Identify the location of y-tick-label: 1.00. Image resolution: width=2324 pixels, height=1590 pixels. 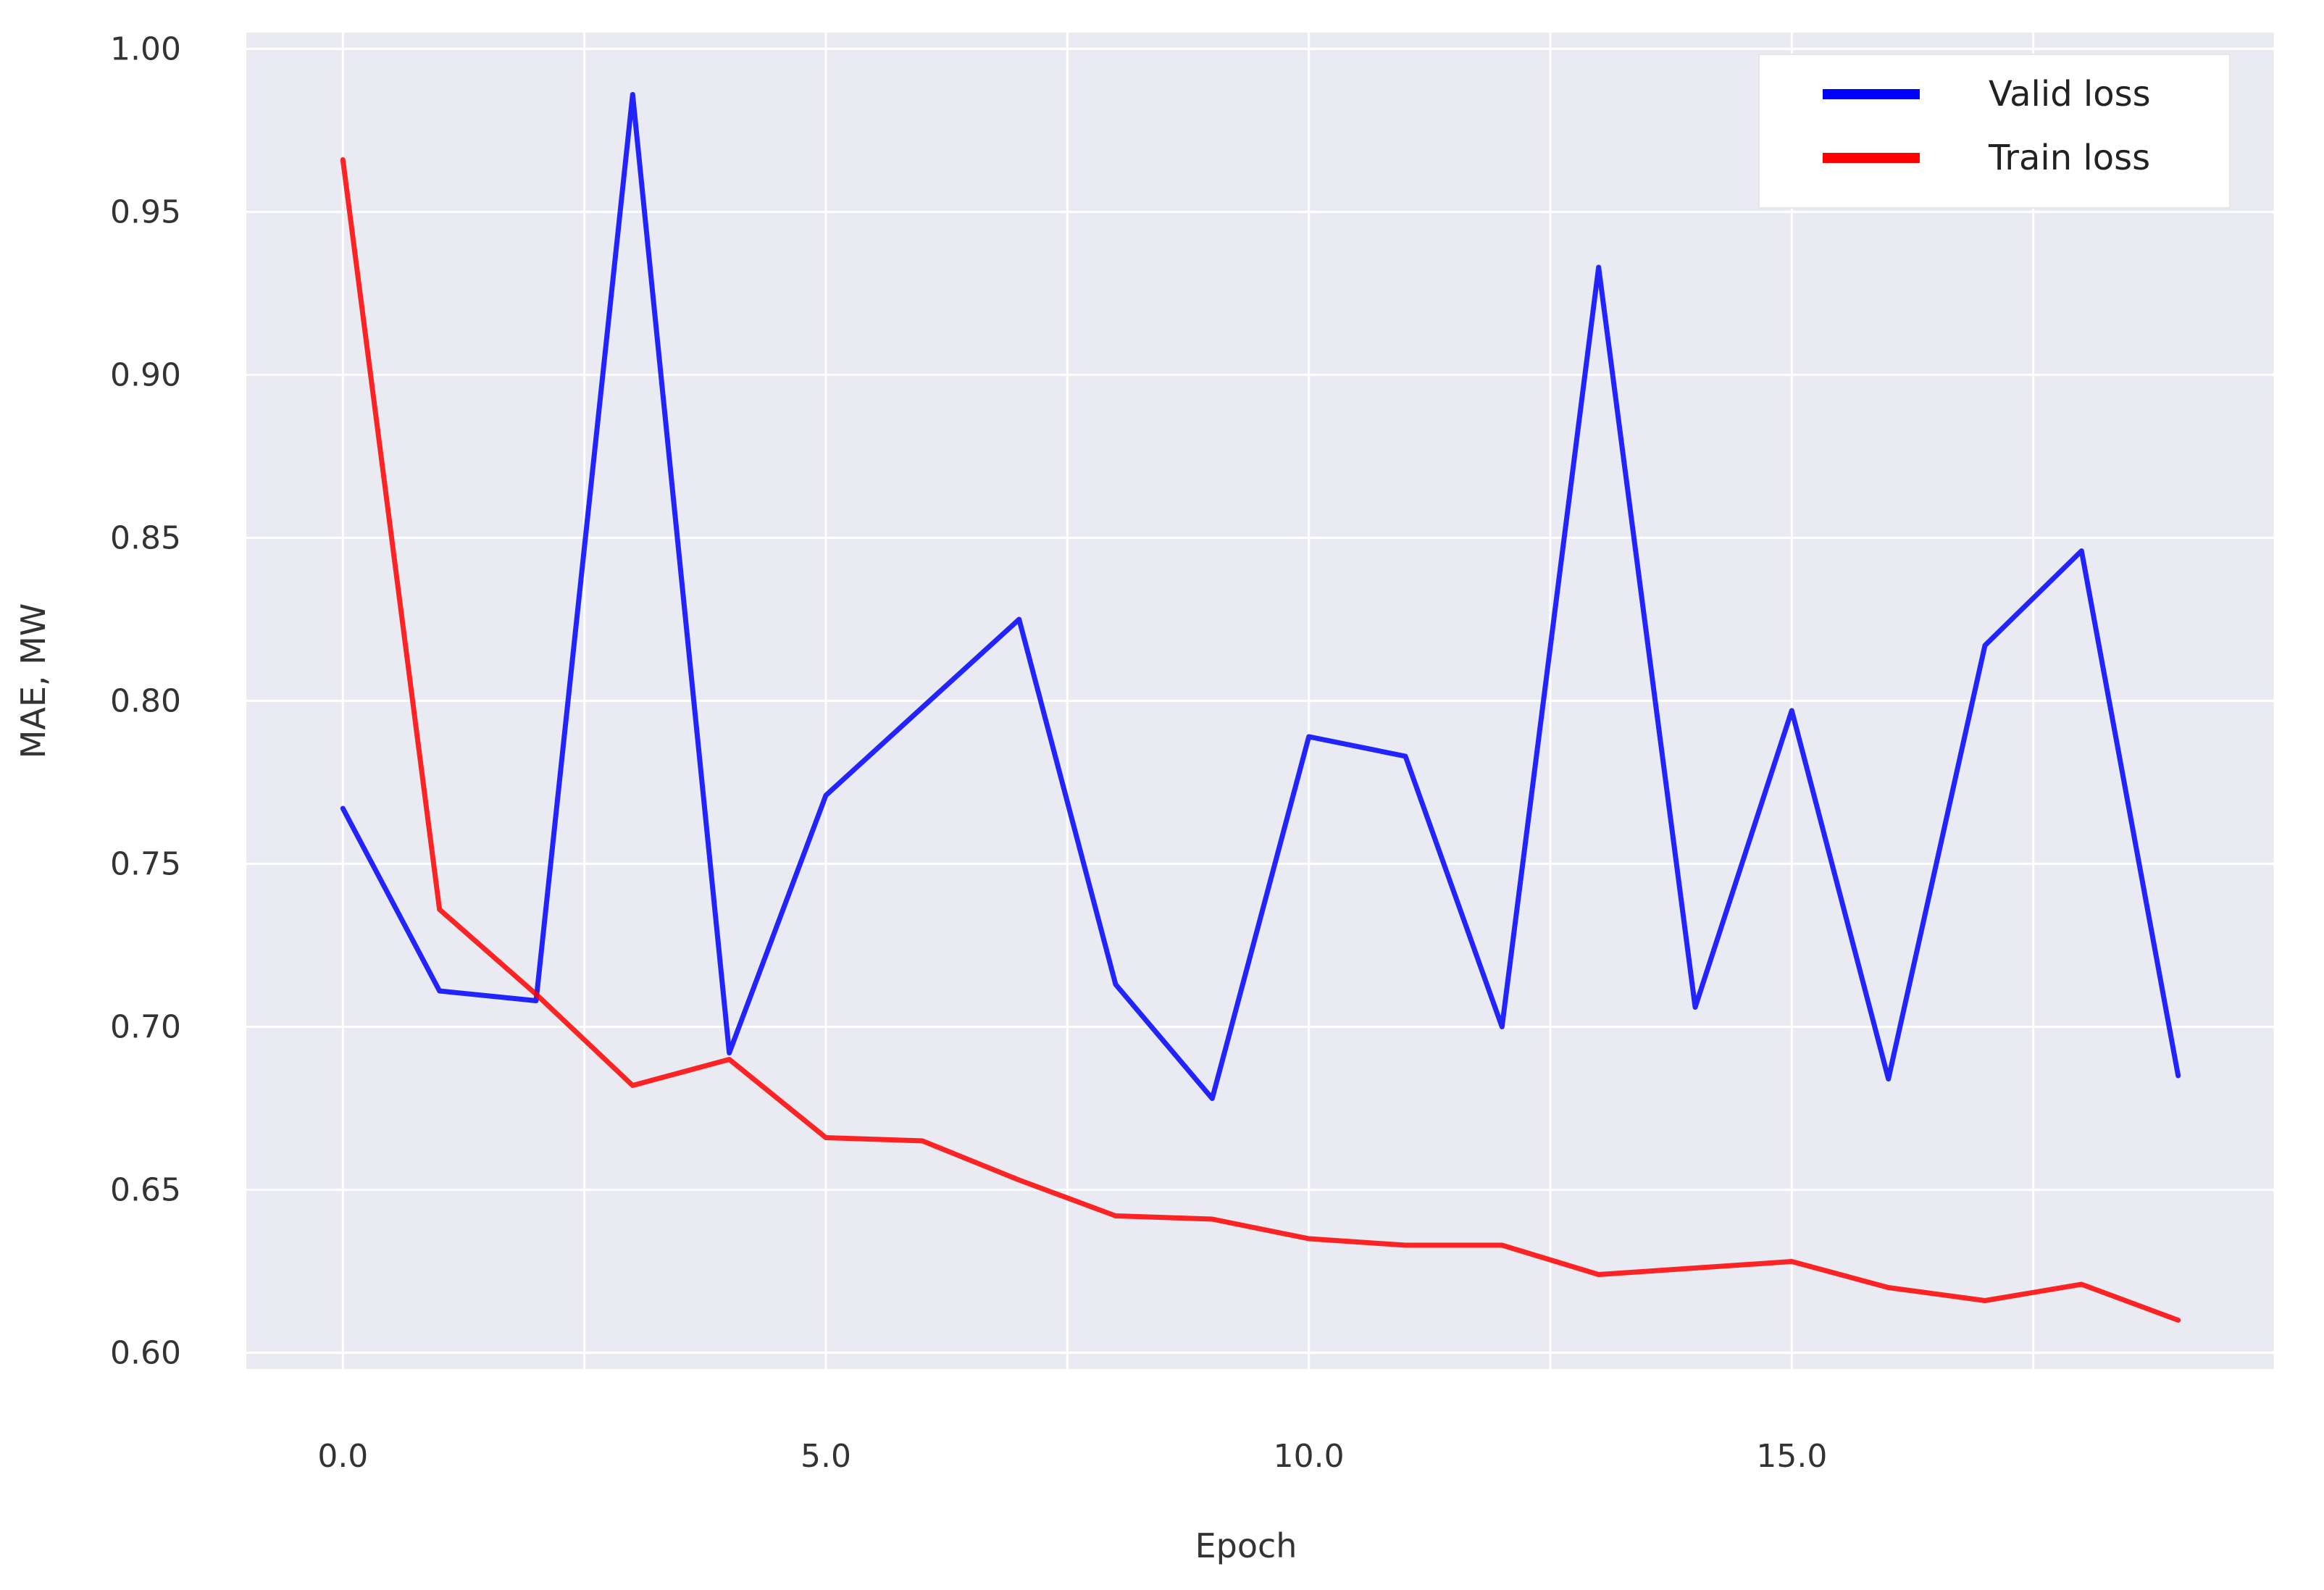
(146, 50).